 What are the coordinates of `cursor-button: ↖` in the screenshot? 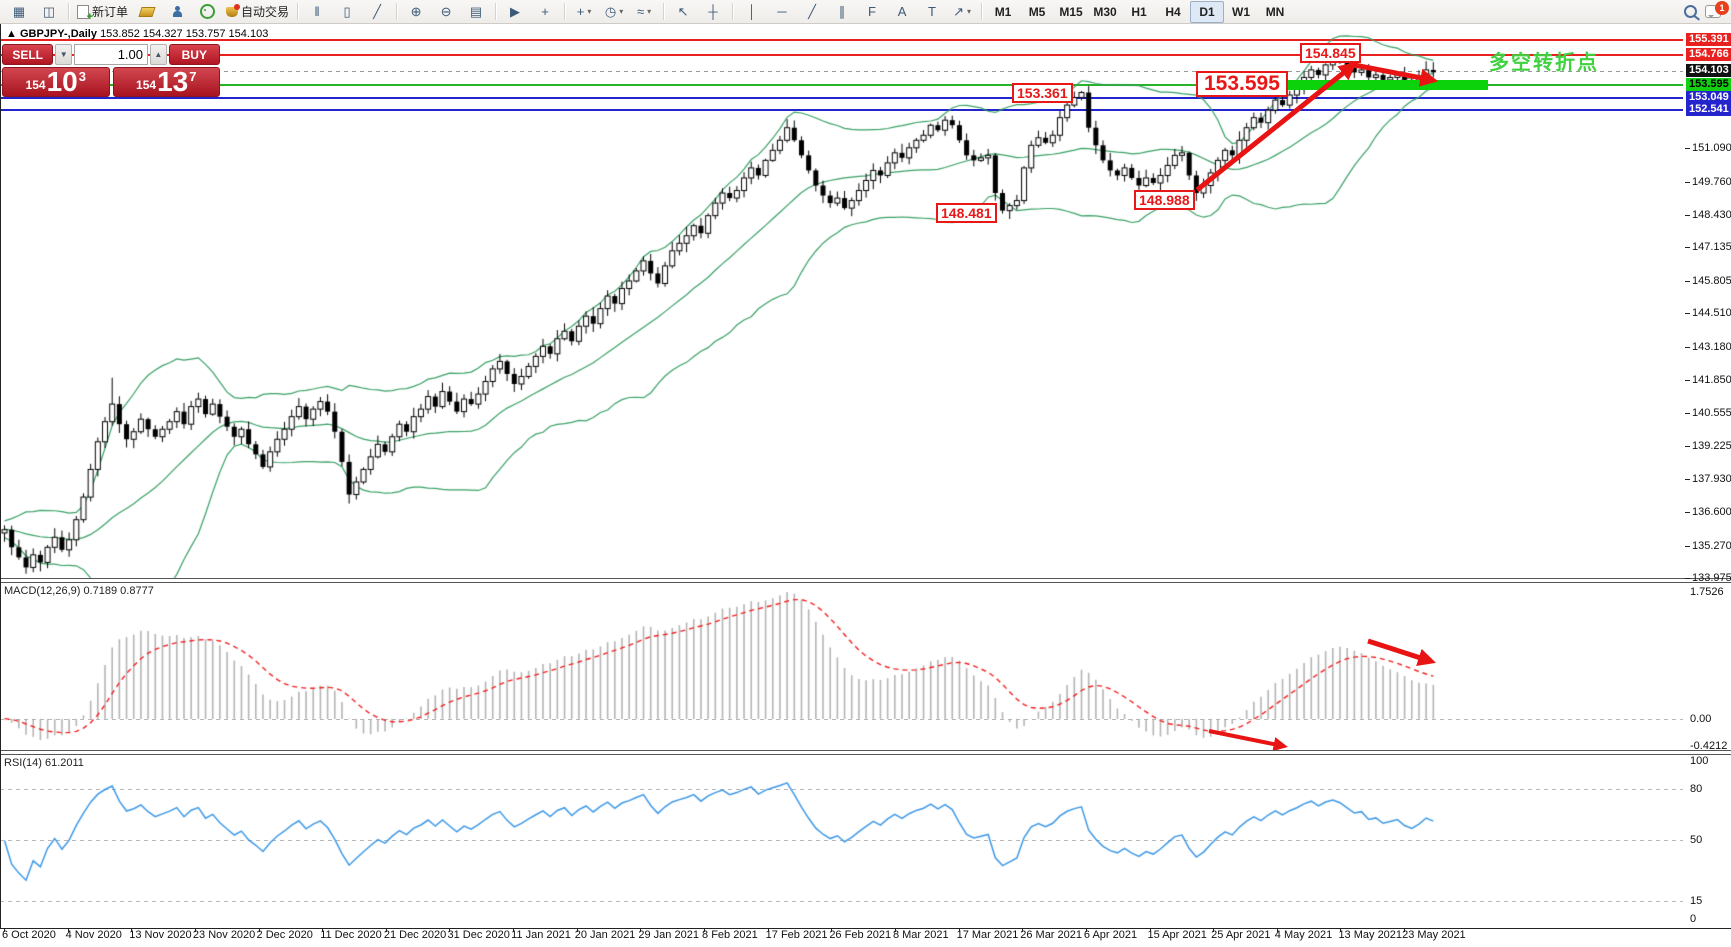 It's located at (683, 12).